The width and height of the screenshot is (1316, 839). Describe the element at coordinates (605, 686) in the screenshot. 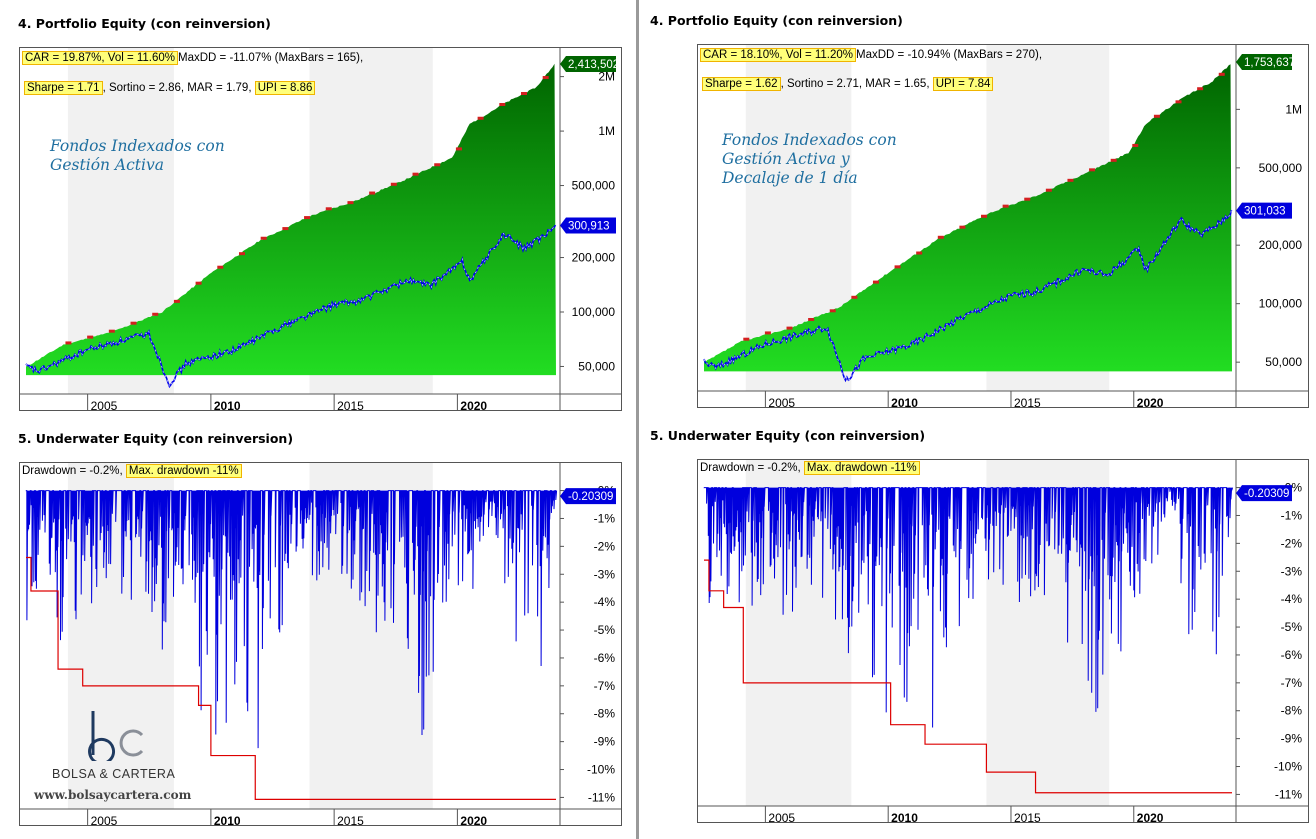

I see `y-tick-label: -7%` at that location.